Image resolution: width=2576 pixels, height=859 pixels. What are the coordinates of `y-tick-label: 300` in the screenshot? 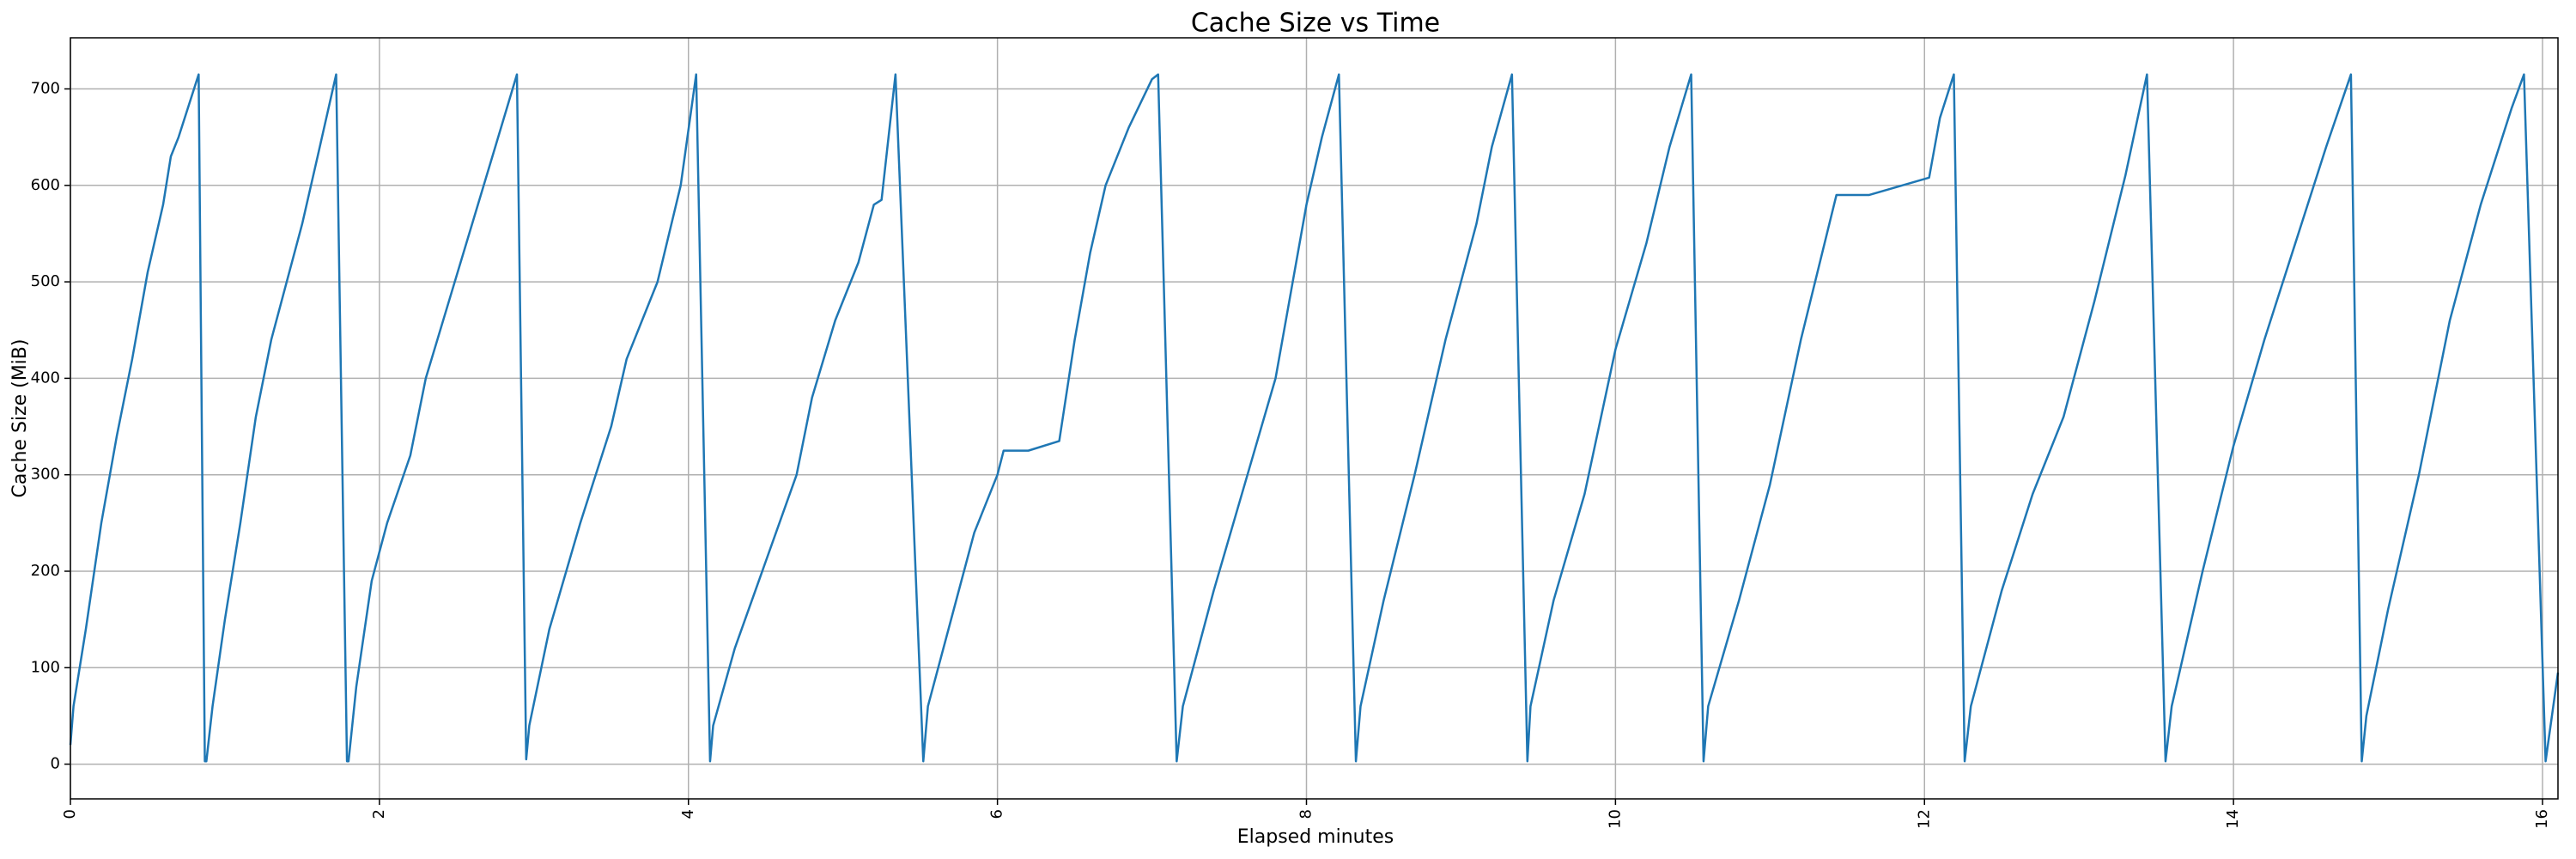 It's located at (45, 475).